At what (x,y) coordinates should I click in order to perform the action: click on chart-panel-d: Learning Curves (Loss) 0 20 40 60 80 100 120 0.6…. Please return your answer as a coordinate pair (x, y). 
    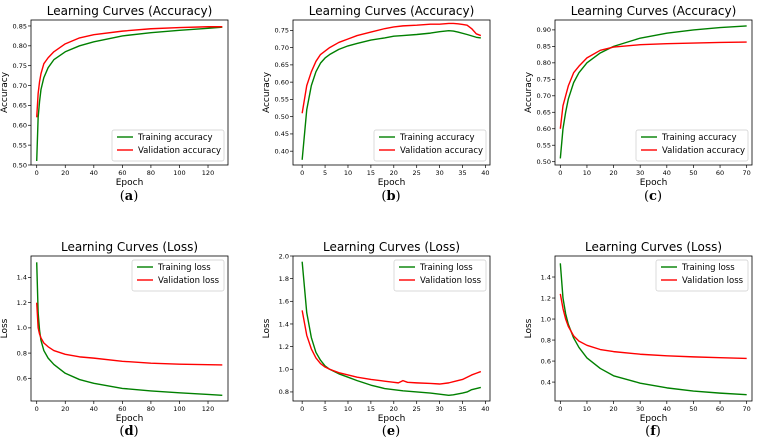
    Looking at the image, I should click on (114, 339).